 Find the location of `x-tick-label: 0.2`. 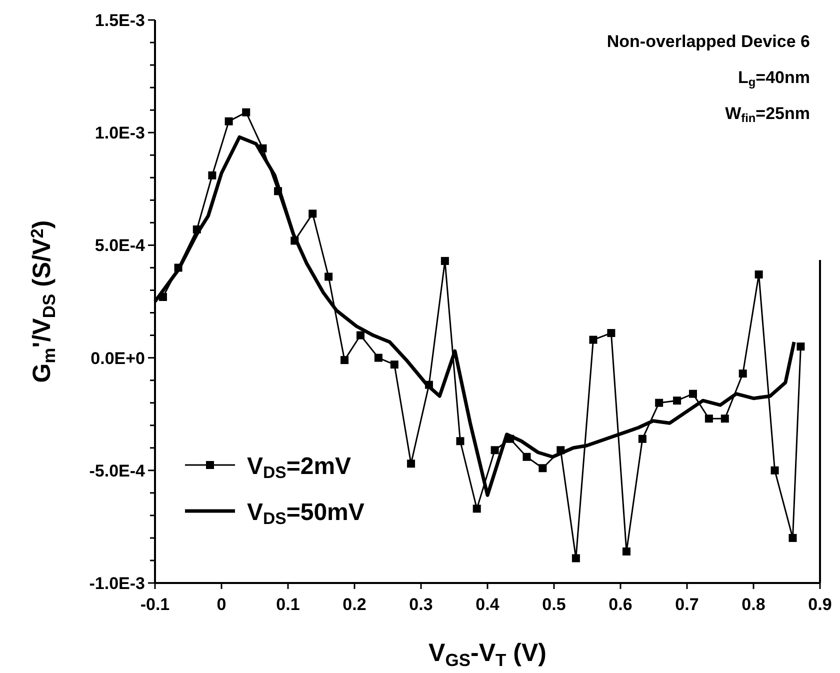

x-tick-label: 0.2 is located at coordinates (354, 604).